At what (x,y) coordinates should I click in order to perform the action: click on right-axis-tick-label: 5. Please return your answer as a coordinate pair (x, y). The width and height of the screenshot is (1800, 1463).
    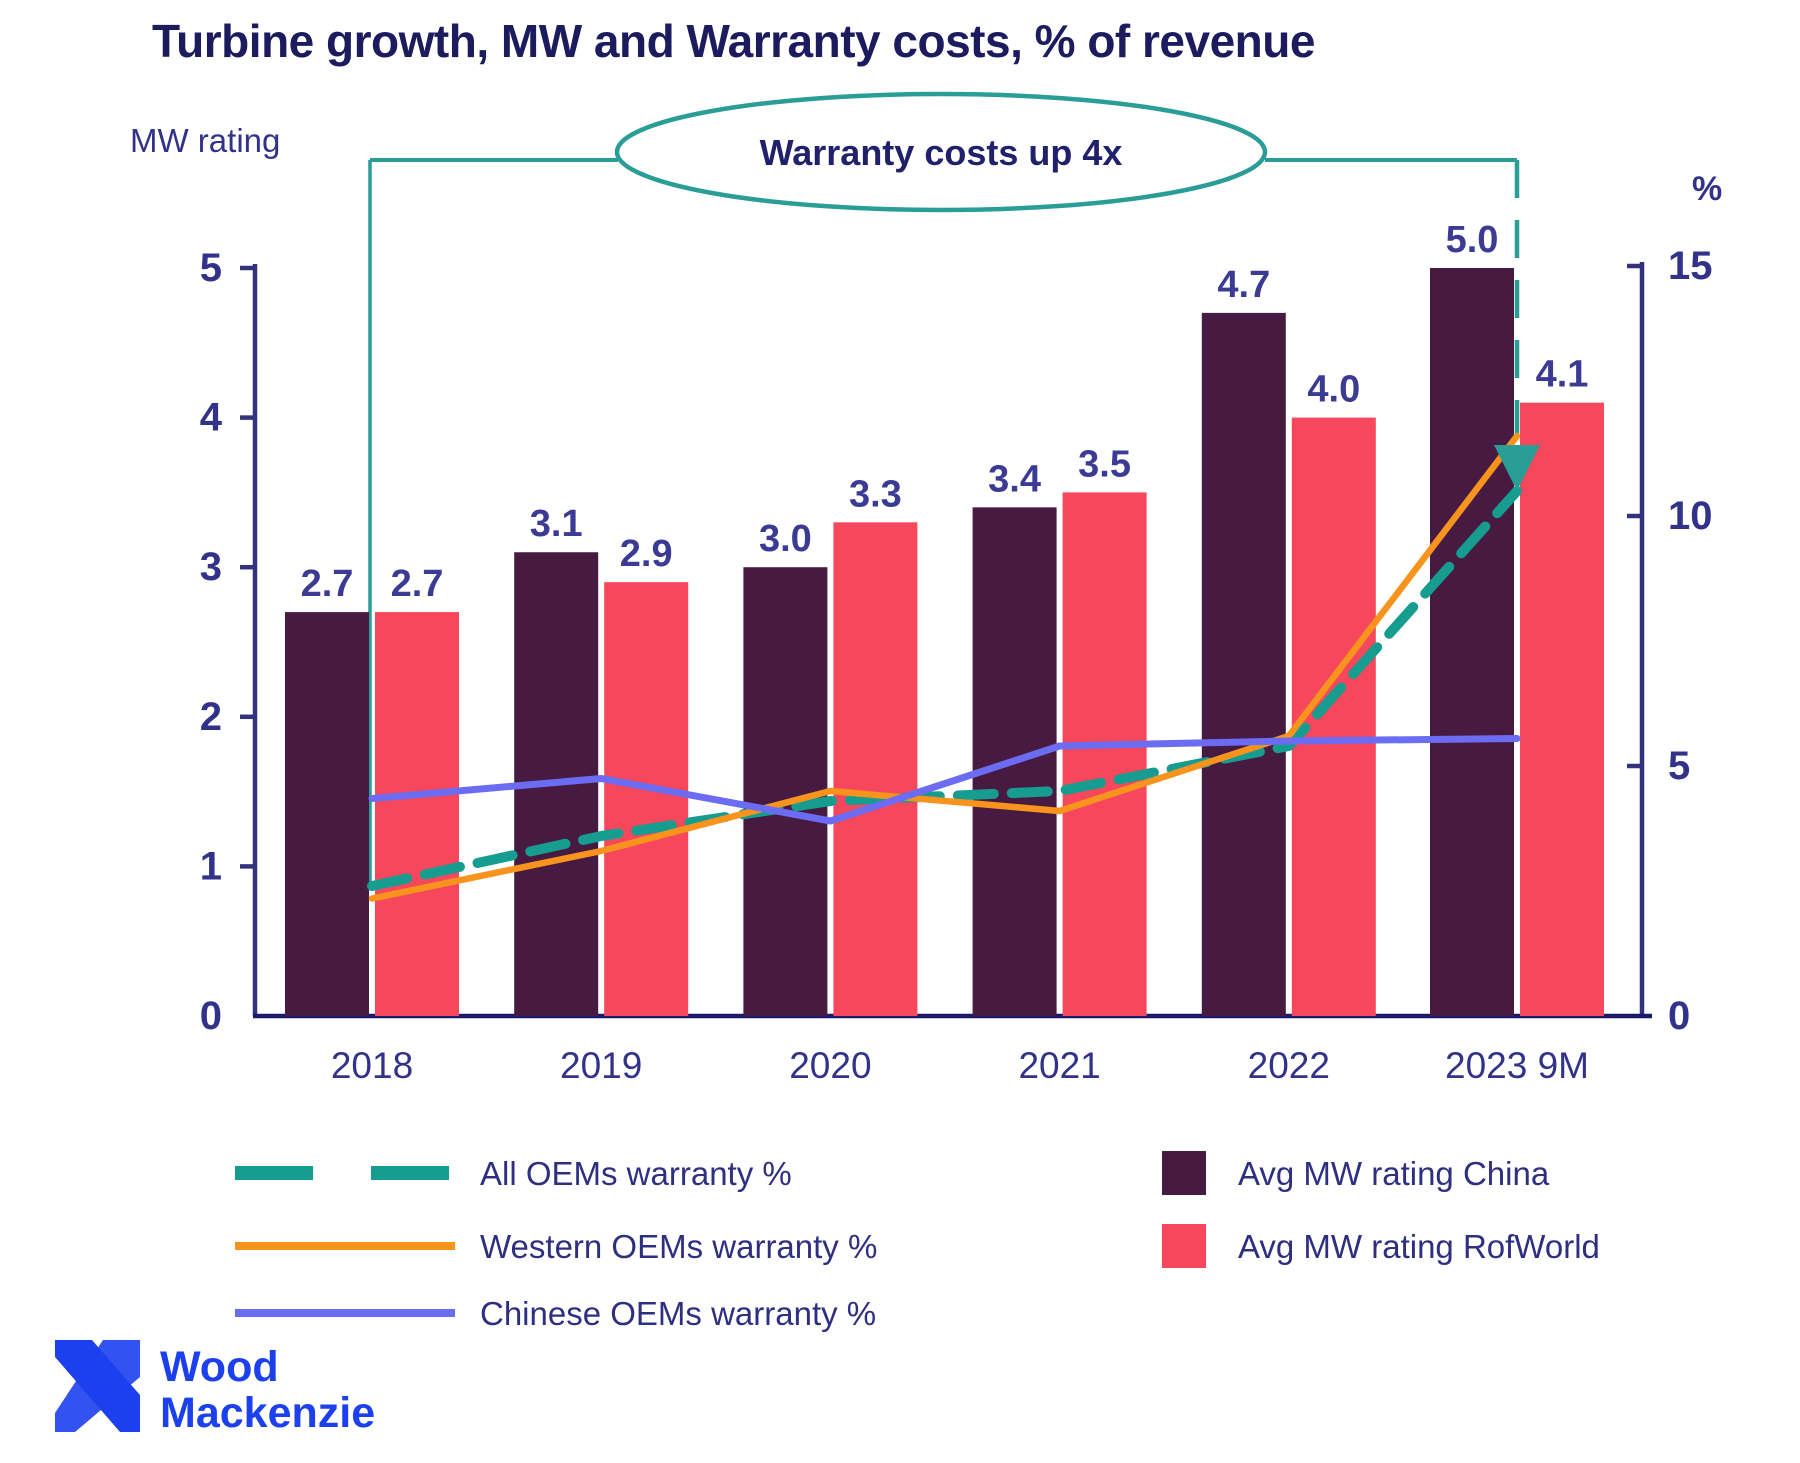
    Looking at the image, I should click on (1679, 766).